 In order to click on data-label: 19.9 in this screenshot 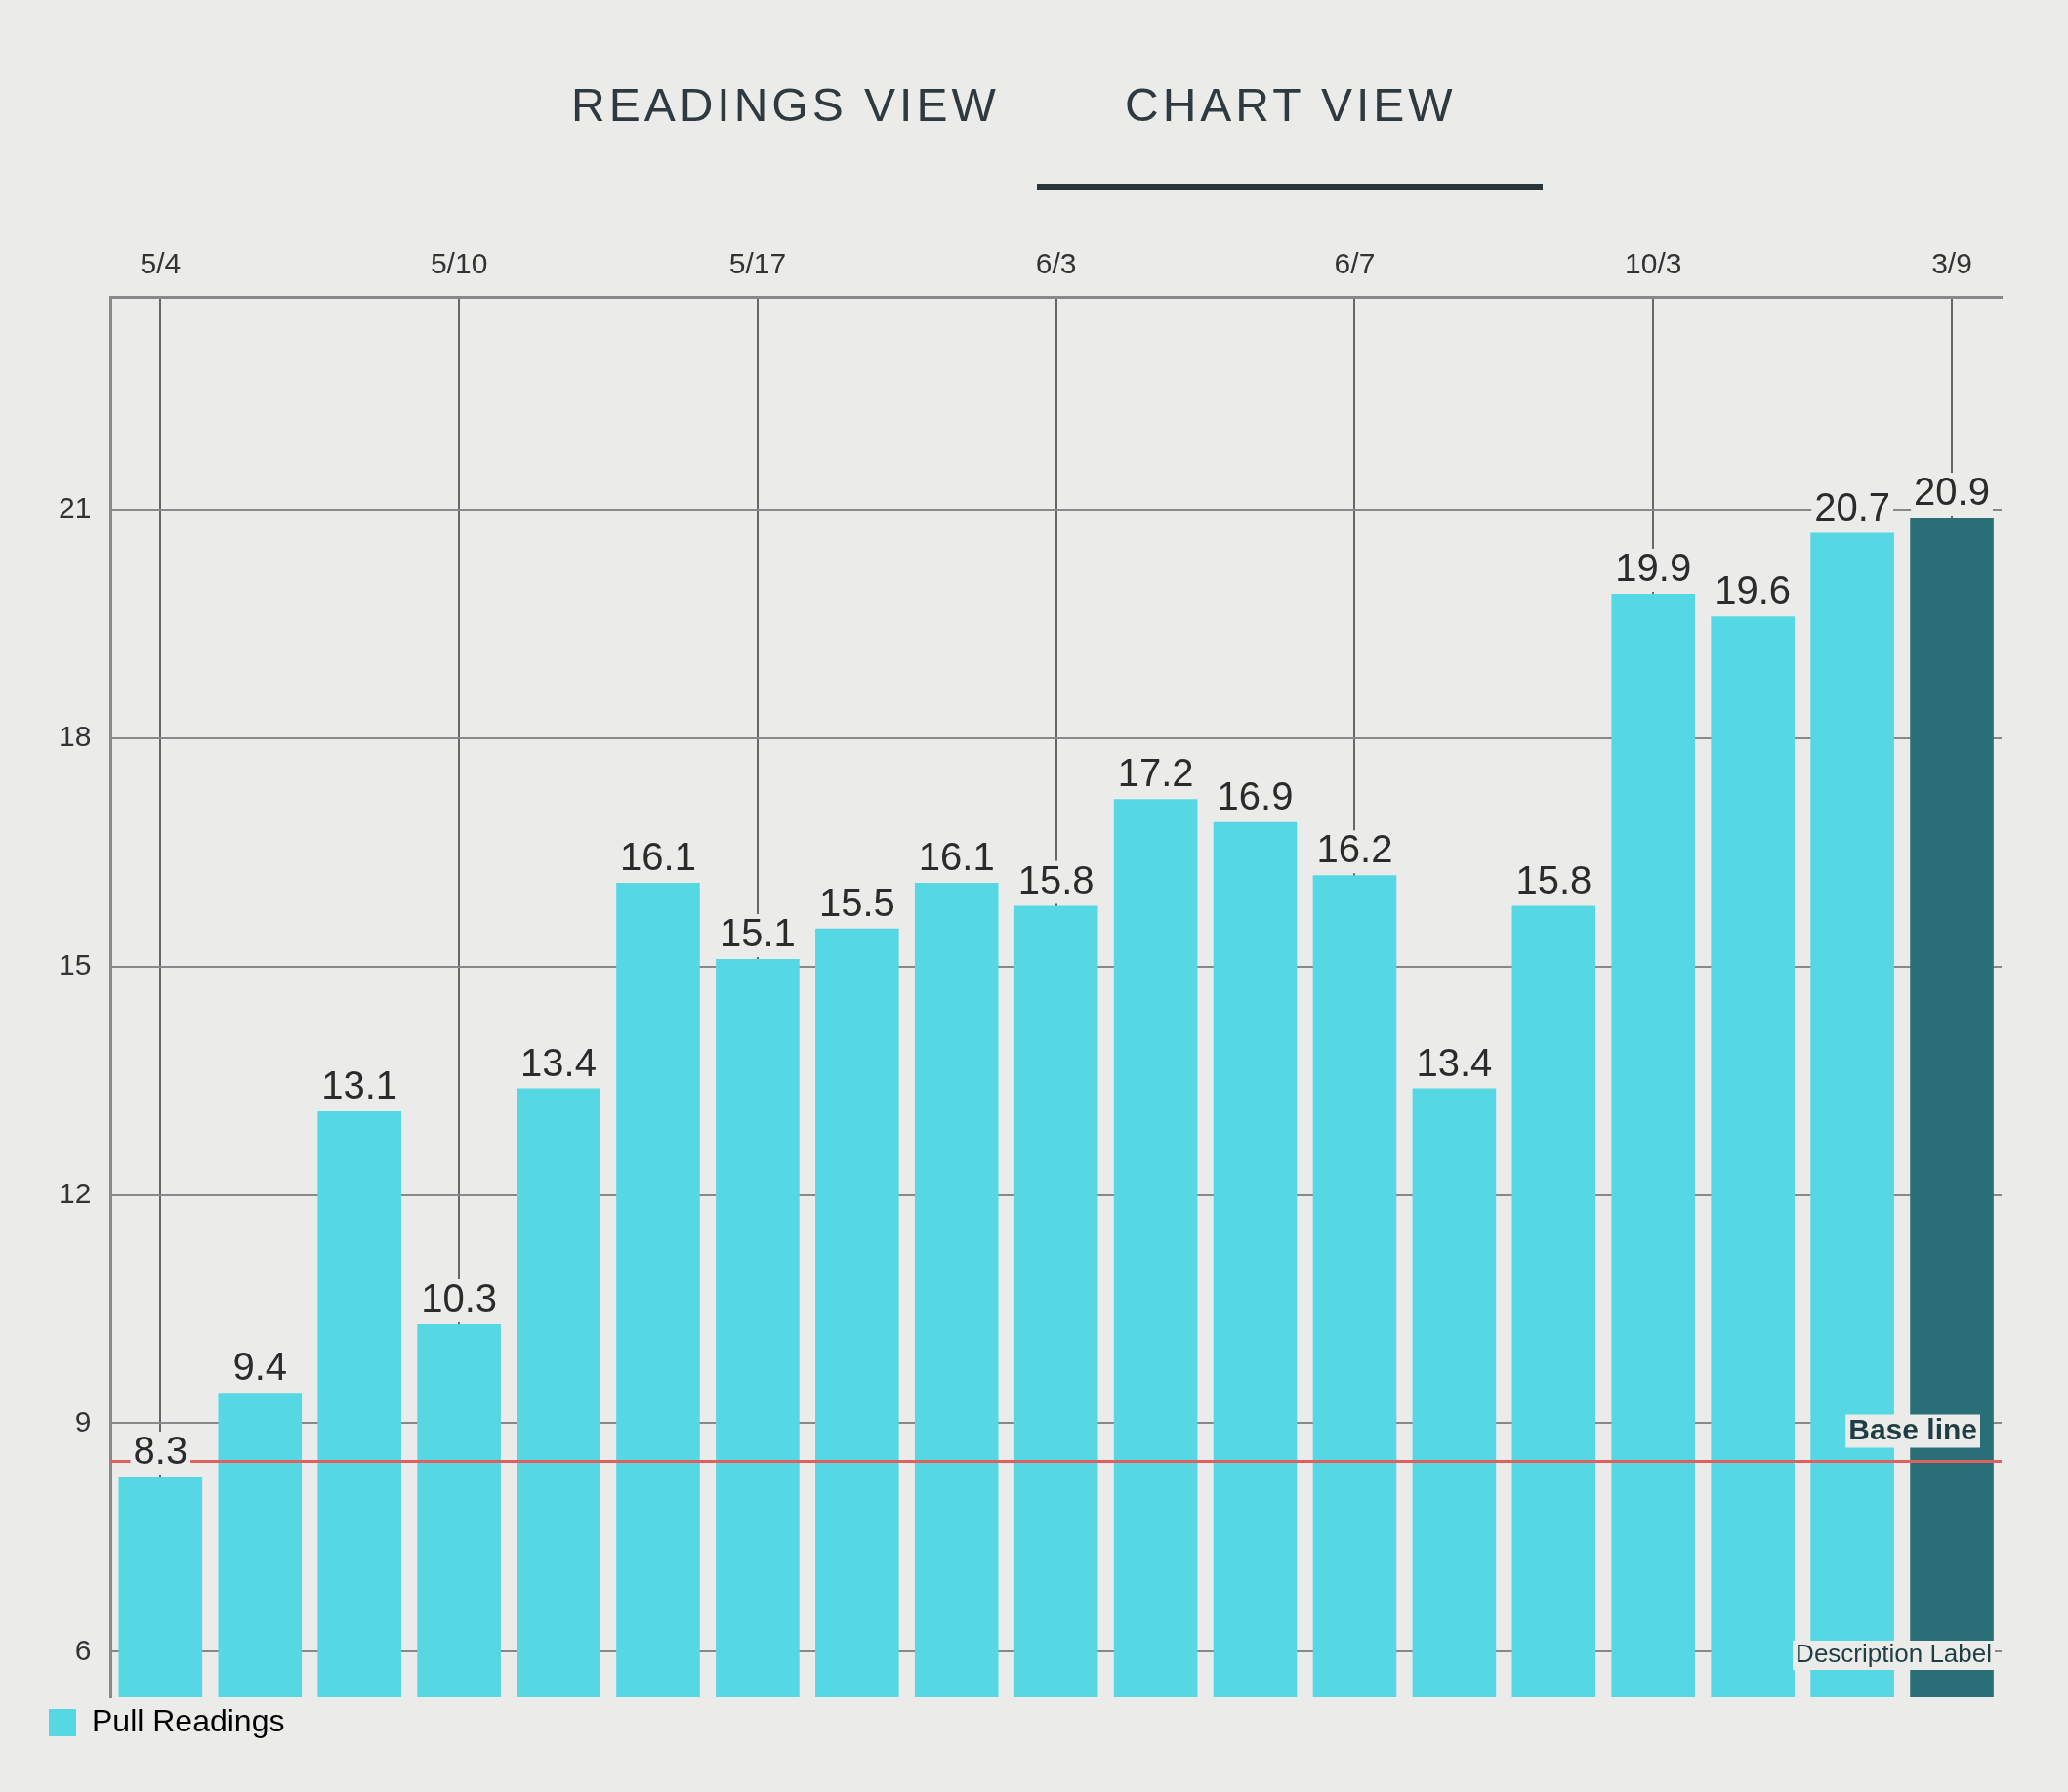, I will do `click(1653, 567)`.